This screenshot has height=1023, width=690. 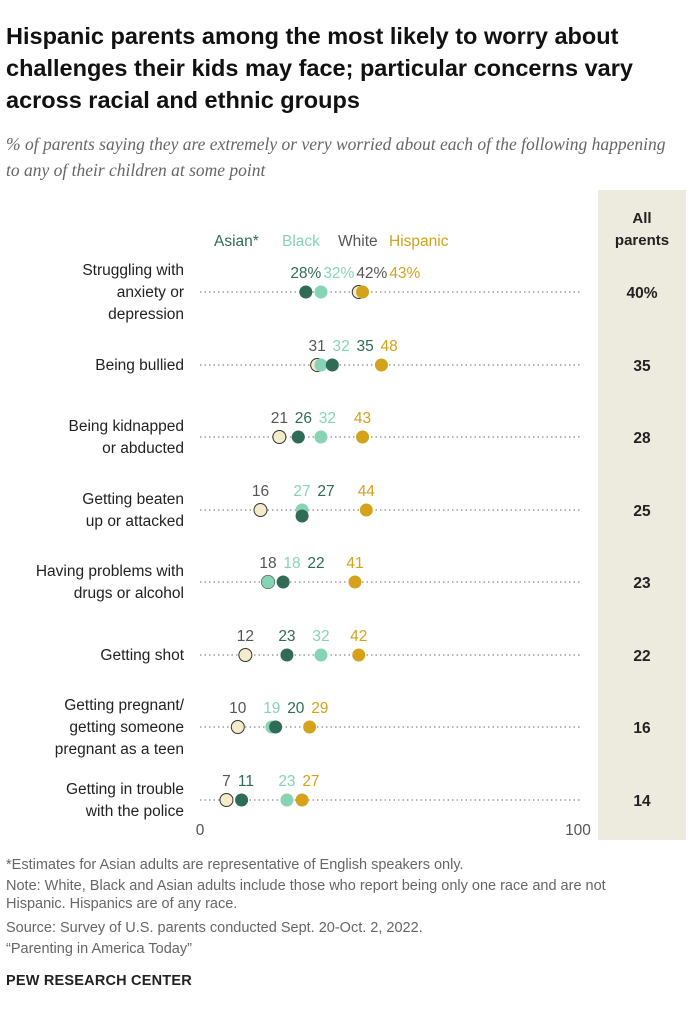 What do you see at coordinates (303, 418) in the screenshot?
I see `value-label-asian: 26` at bounding box center [303, 418].